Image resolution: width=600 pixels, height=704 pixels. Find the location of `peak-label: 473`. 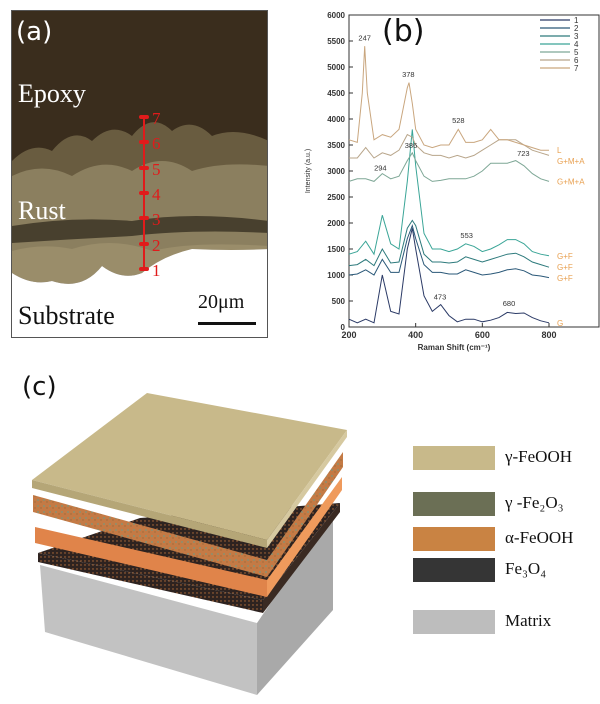

peak-label: 473 is located at coordinates (440, 297).